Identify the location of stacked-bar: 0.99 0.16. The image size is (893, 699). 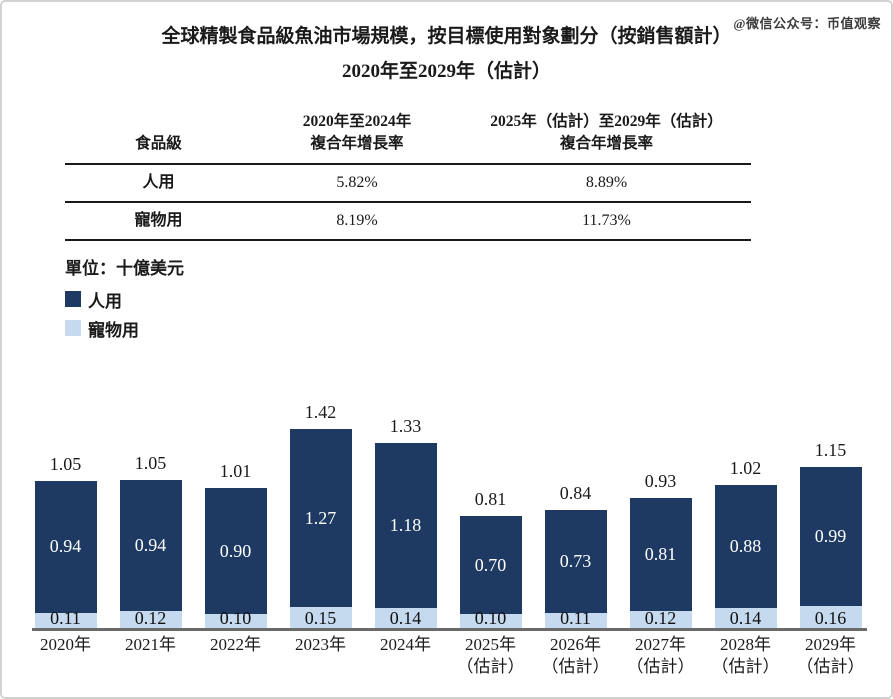
(830, 547).